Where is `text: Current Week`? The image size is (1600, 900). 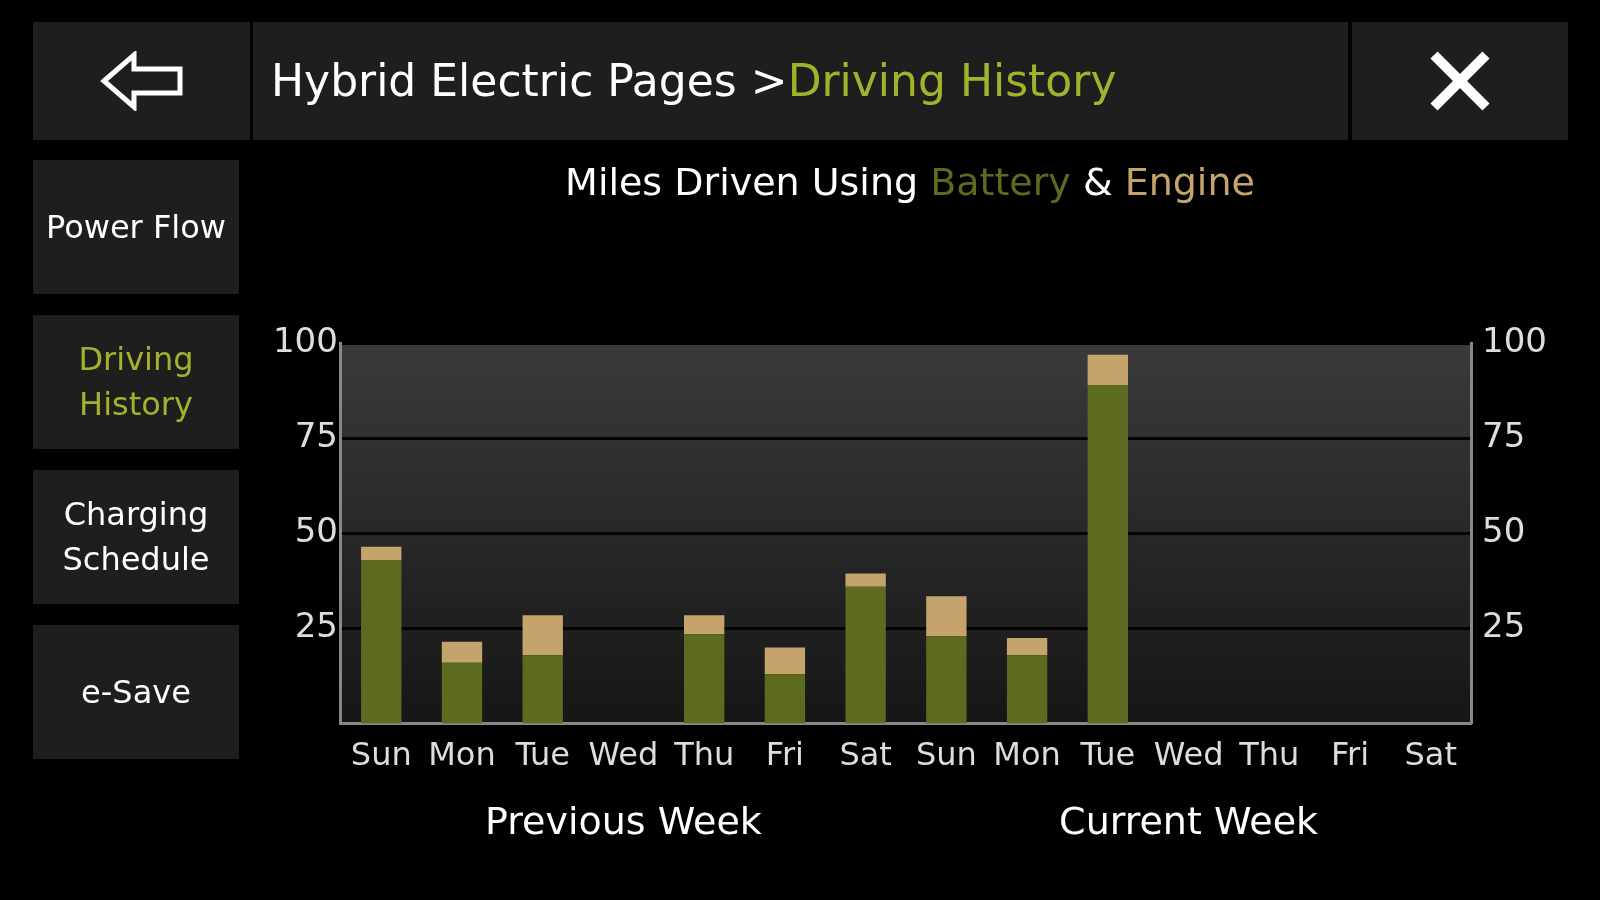 text: Current Week is located at coordinates (1189, 820).